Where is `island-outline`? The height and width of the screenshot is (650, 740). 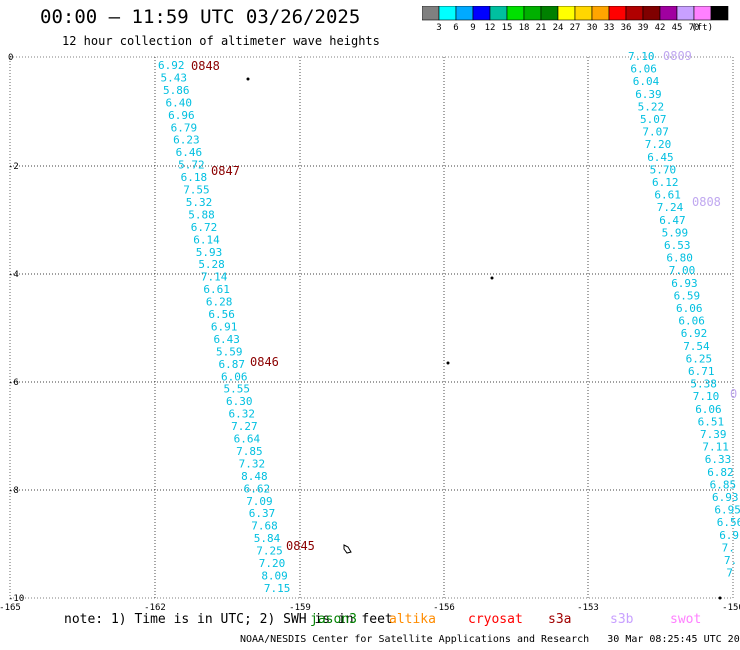 island-outline is located at coordinates (347, 549).